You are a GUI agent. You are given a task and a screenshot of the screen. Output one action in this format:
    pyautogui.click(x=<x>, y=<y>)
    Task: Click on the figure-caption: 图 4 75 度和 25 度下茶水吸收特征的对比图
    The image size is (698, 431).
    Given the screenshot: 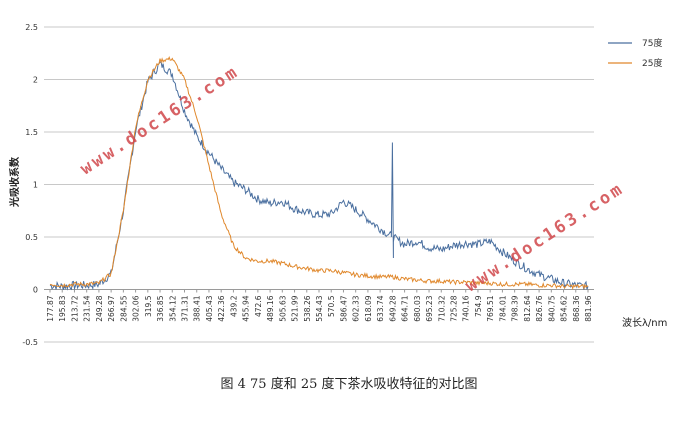 What is the action you would take?
    pyautogui.click(x=349, y=384)
    